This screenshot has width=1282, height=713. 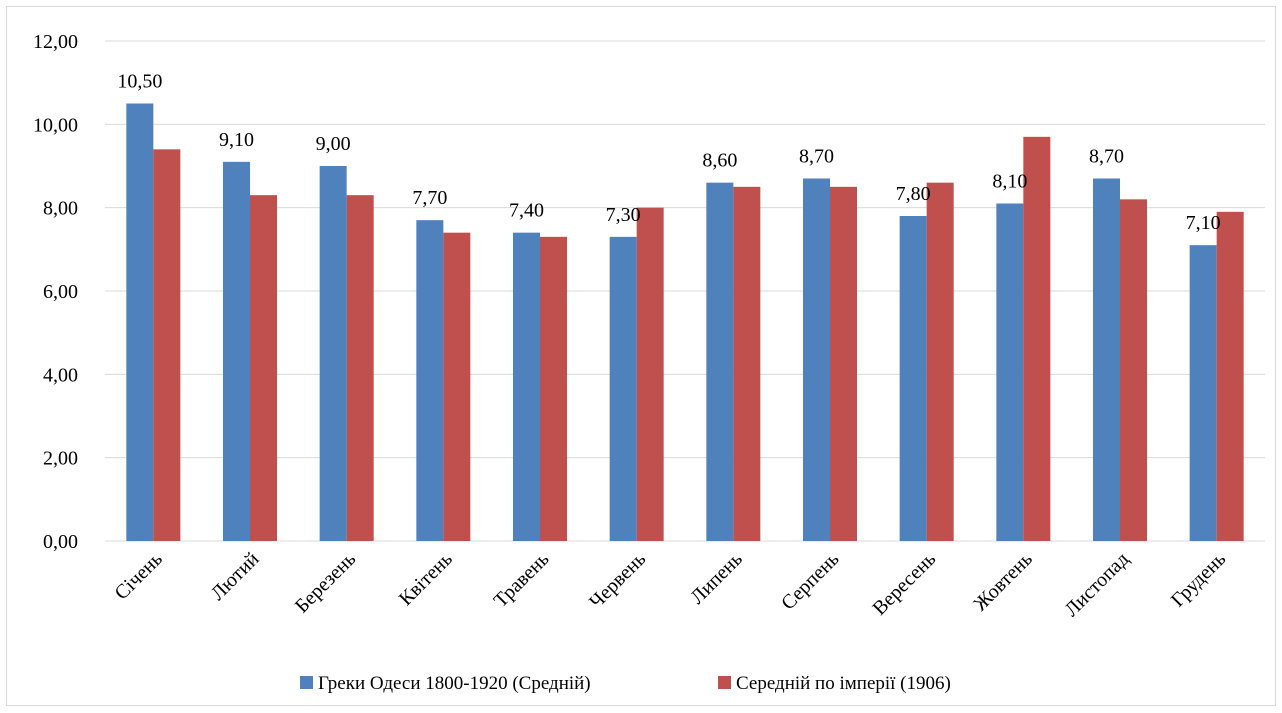 I want to click on y-tick-label: 12,00, so click(x=55, y=42).